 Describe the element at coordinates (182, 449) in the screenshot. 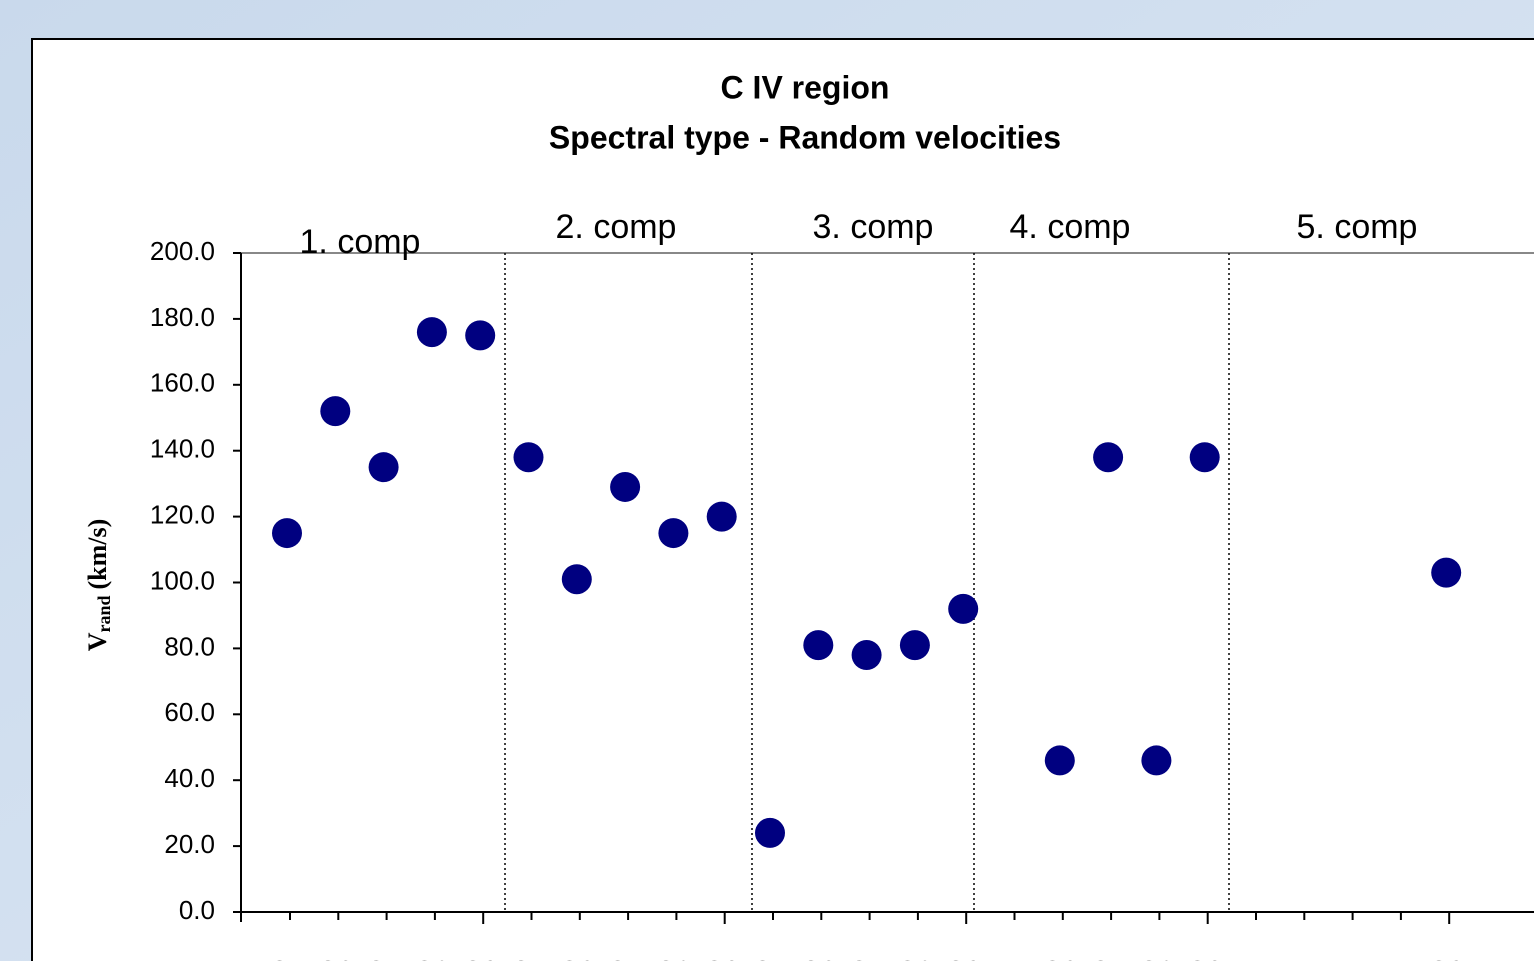

I see `y-tick-label: 140.0` at that location.